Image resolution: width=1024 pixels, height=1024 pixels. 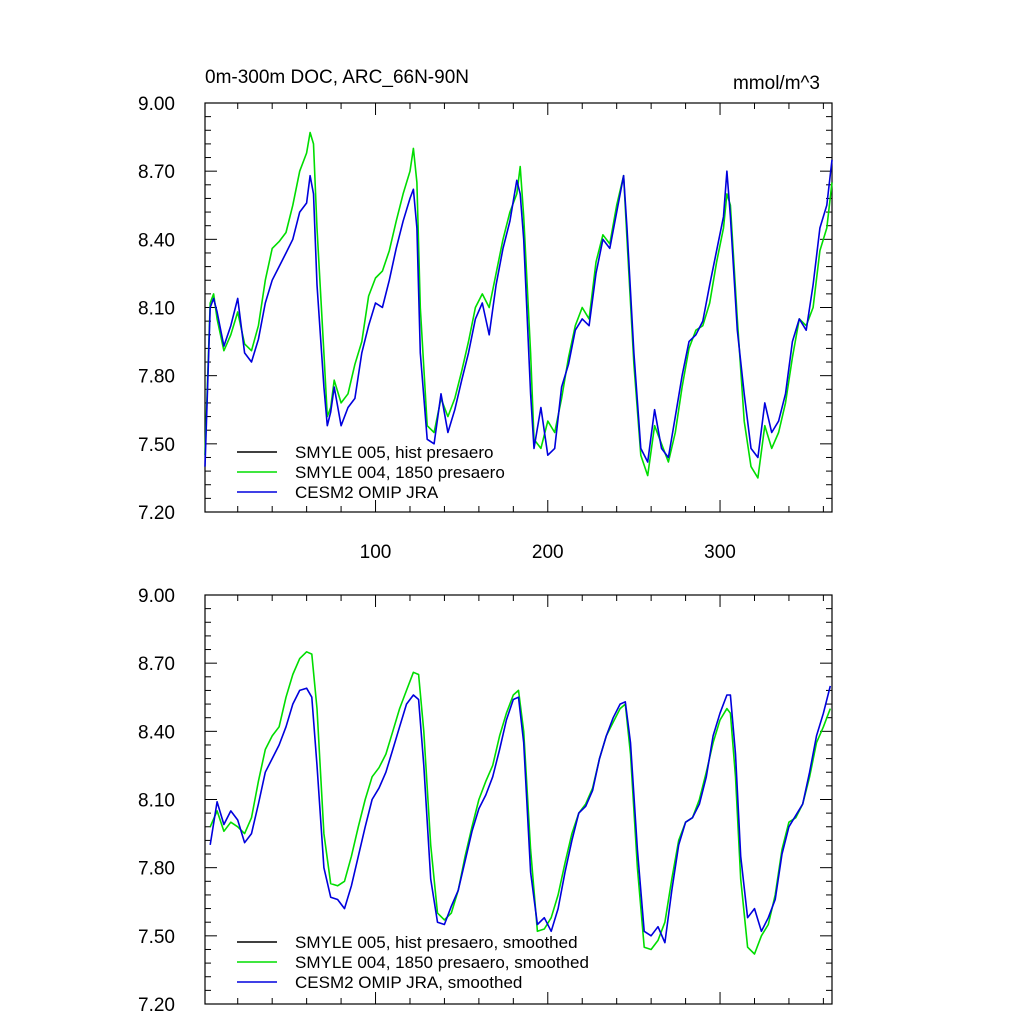 I want to click on figure-title: 0m-300m DOC, ARC_66N-90N, so click(x=337, y=77).